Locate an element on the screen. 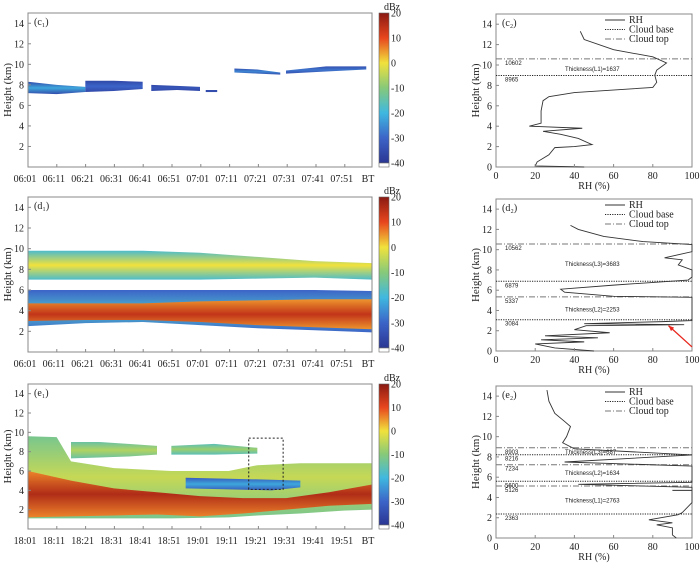 This screenshot has height=566, width=700. y-tick-label: 0 is located at coordinates (489, 168).